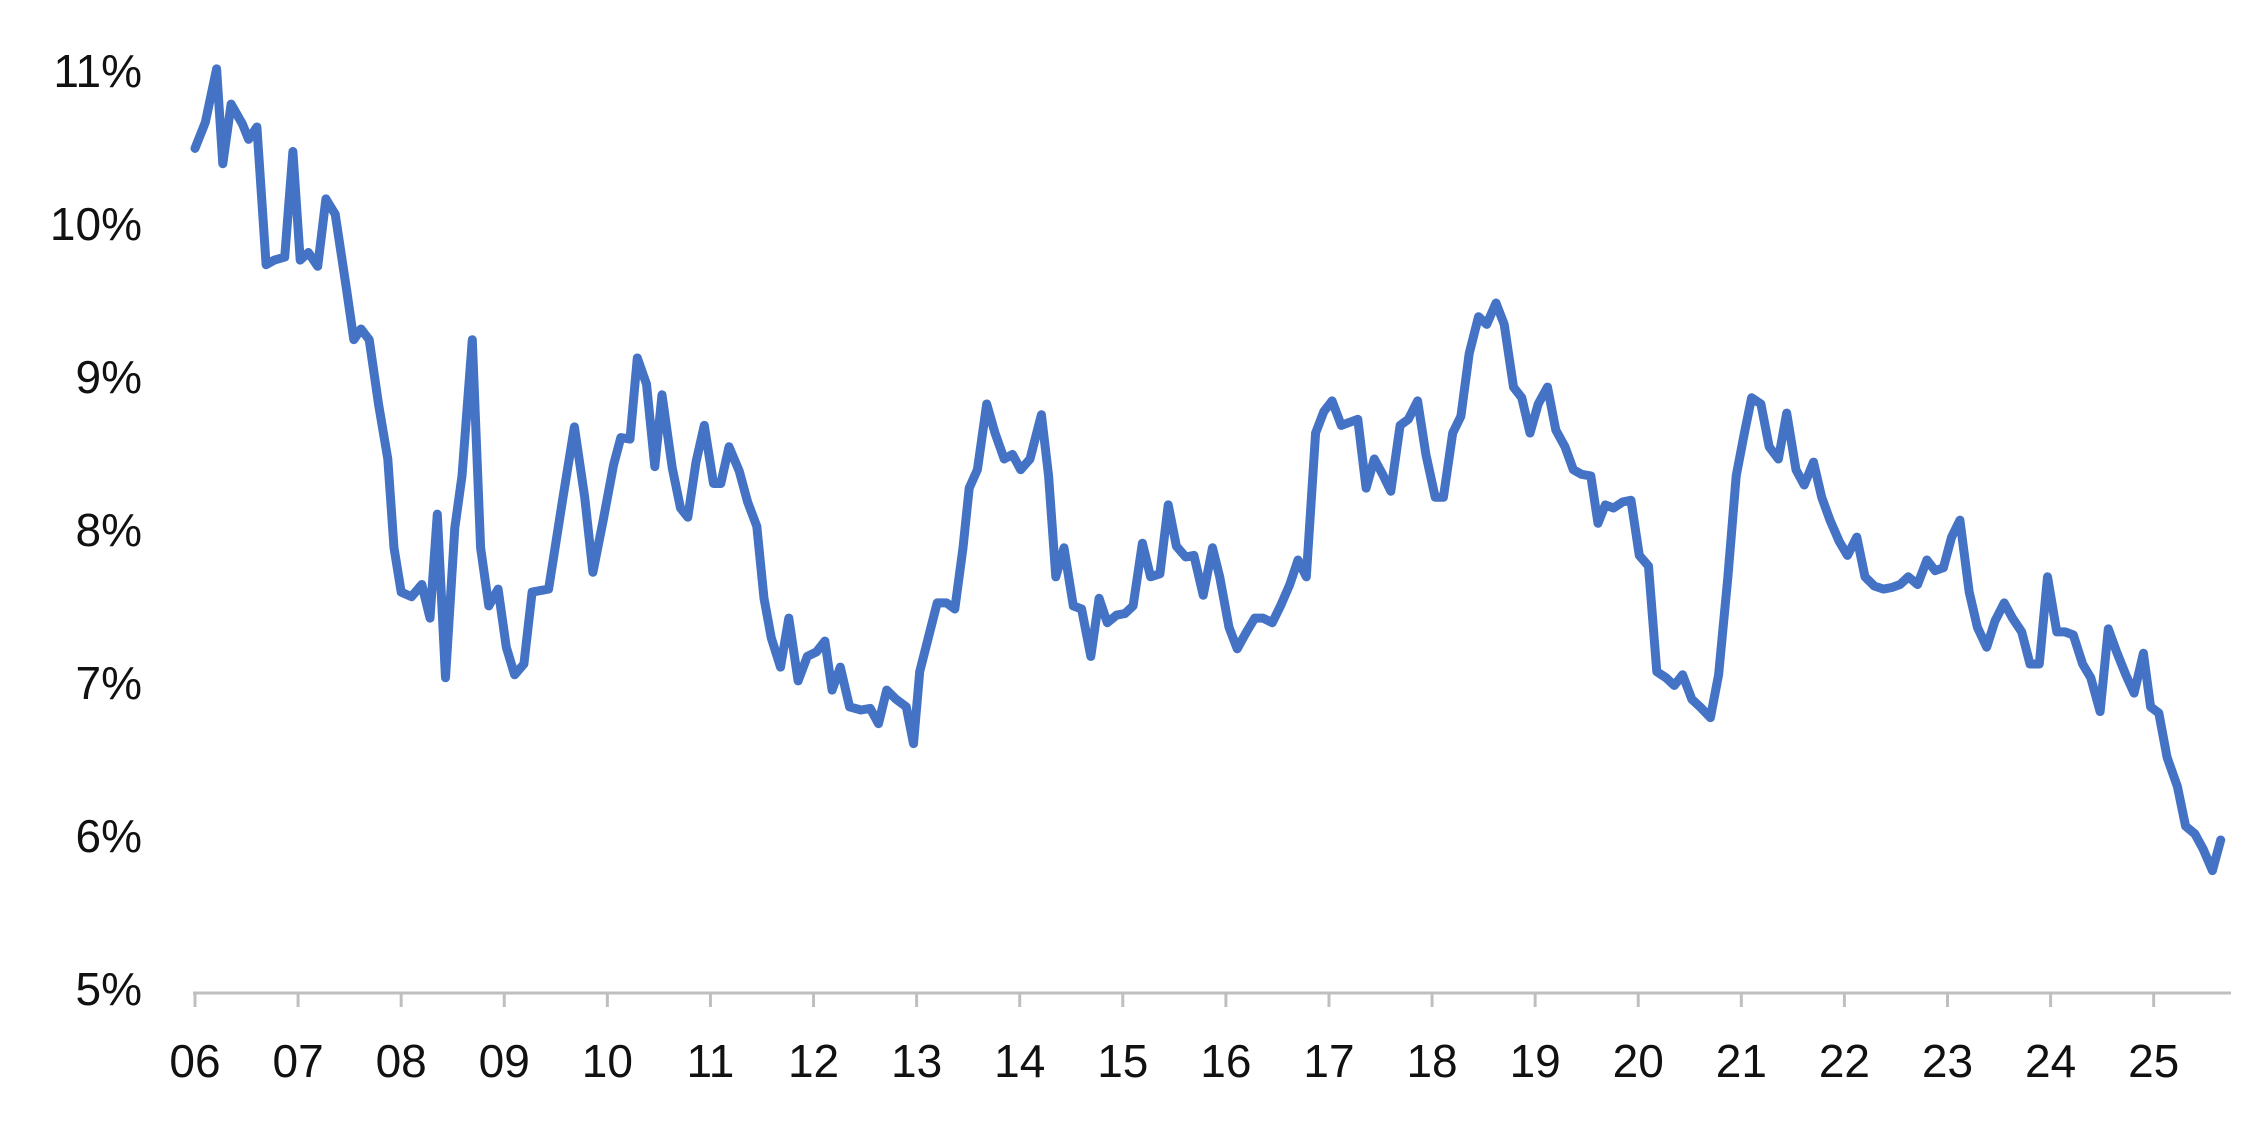  What do you see at coordinates (1431, 1061) in the screenshot?
I see `x-tick-label: 18` at bounding box center [1431, 1061].